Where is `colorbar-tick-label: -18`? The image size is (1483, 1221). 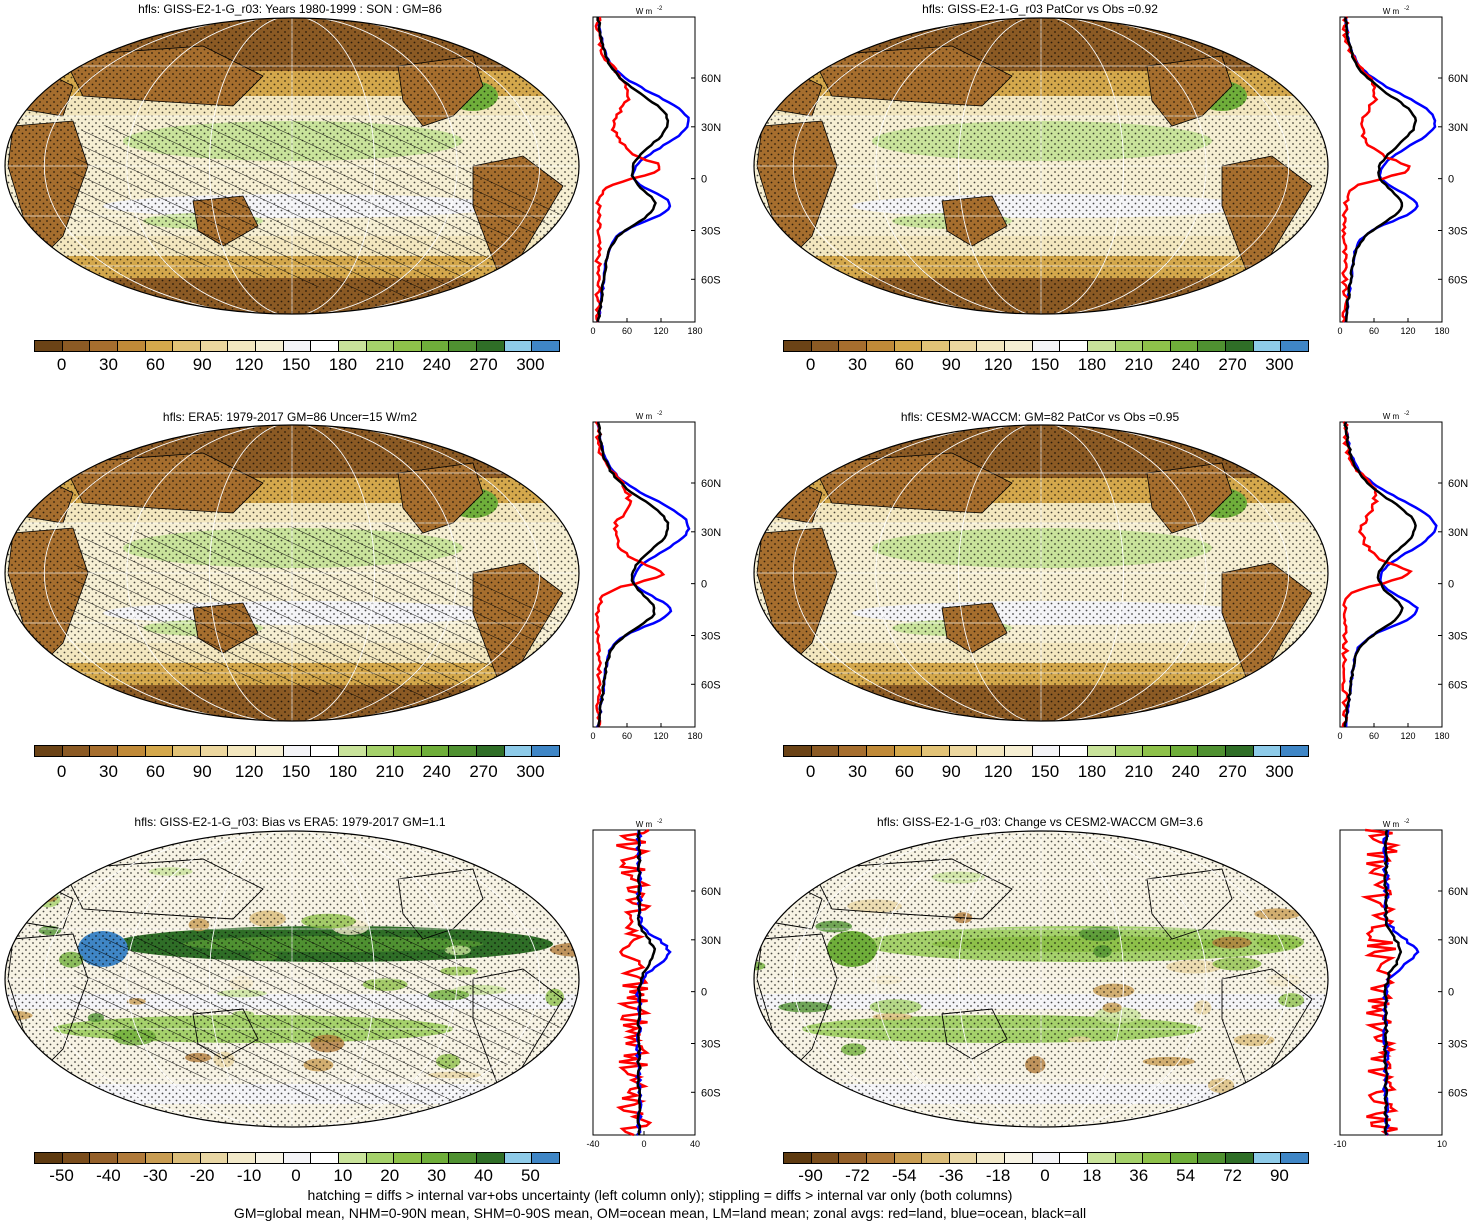
colorbar-tick-label: -18 is located at coordinates (998, 1175).